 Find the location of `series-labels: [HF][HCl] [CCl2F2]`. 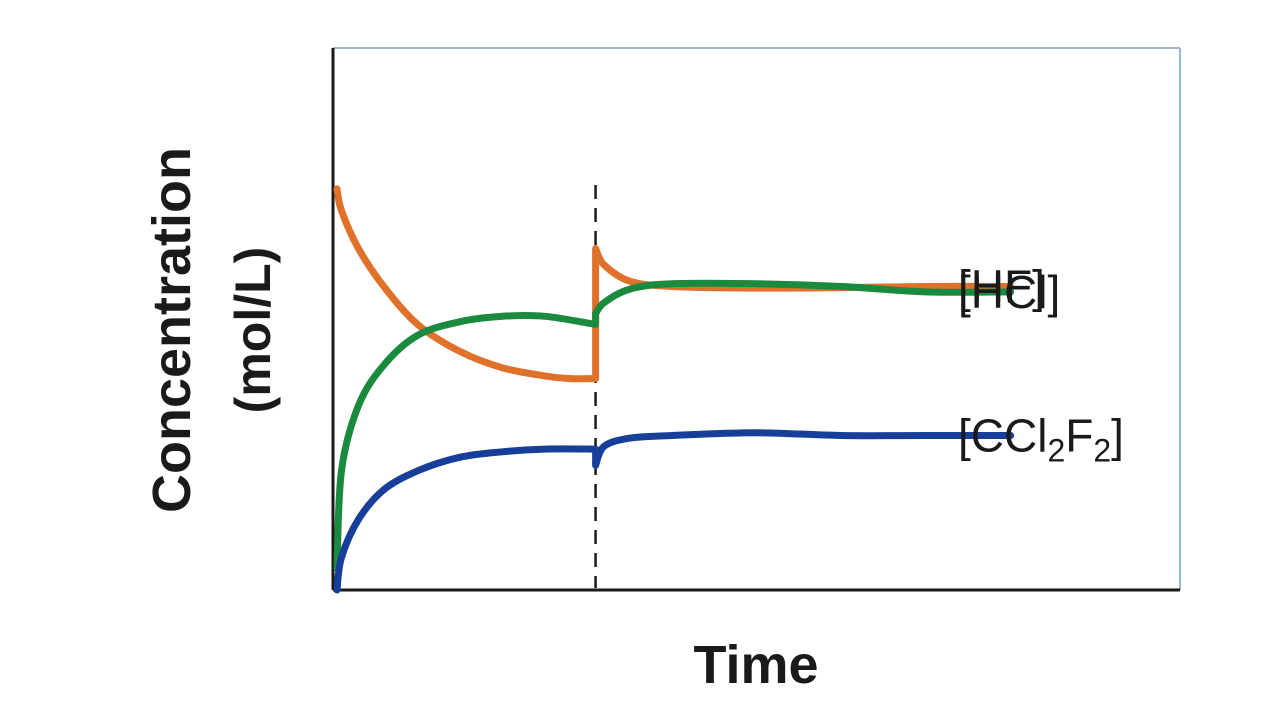

series-labels: [HF][HCl] [CCl2F2] is located at coordinates (1041, 364).